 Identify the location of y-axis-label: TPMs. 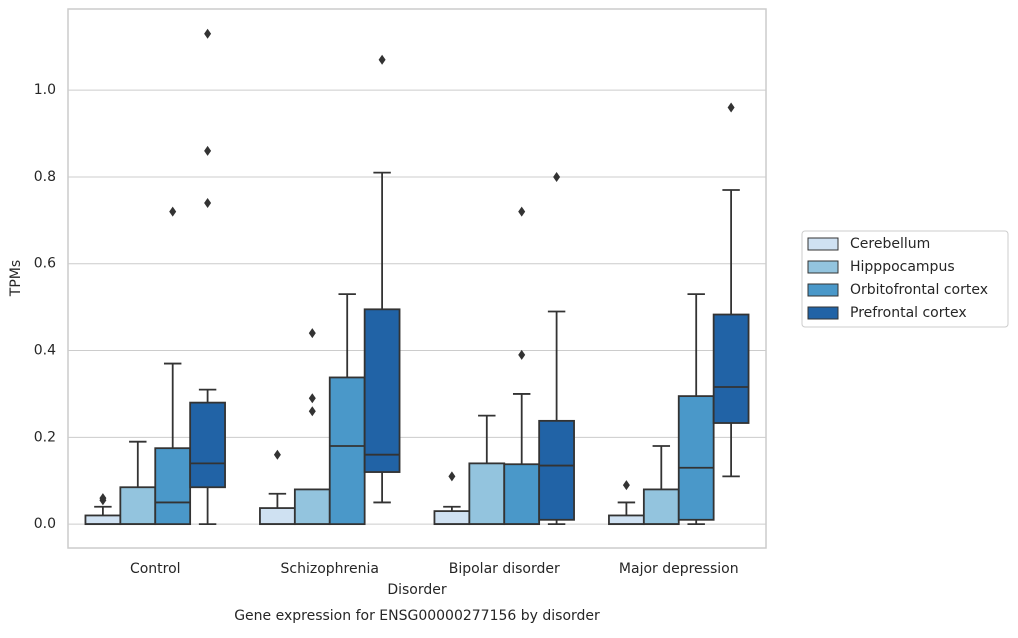
(16, 278).